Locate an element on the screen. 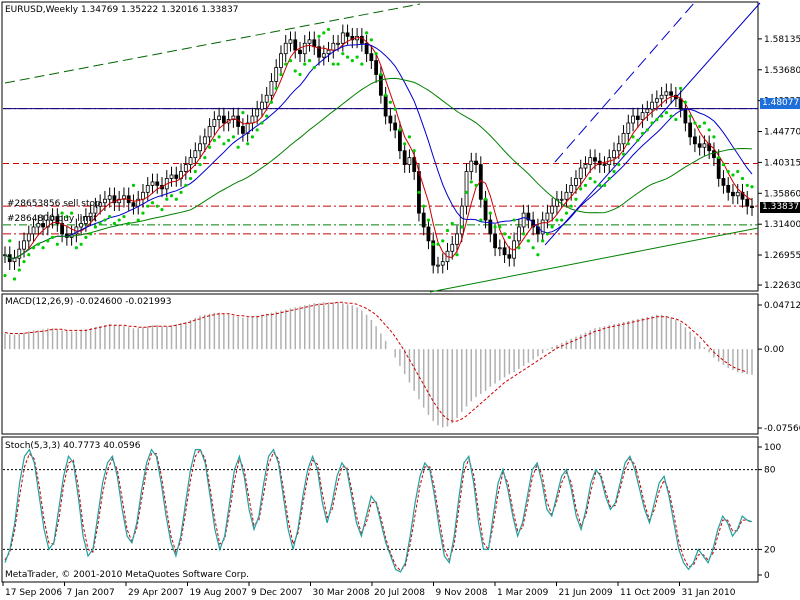 This screenshot has height=600, width=800. y-tick-label: 80 is located at coordinates (770, 471).